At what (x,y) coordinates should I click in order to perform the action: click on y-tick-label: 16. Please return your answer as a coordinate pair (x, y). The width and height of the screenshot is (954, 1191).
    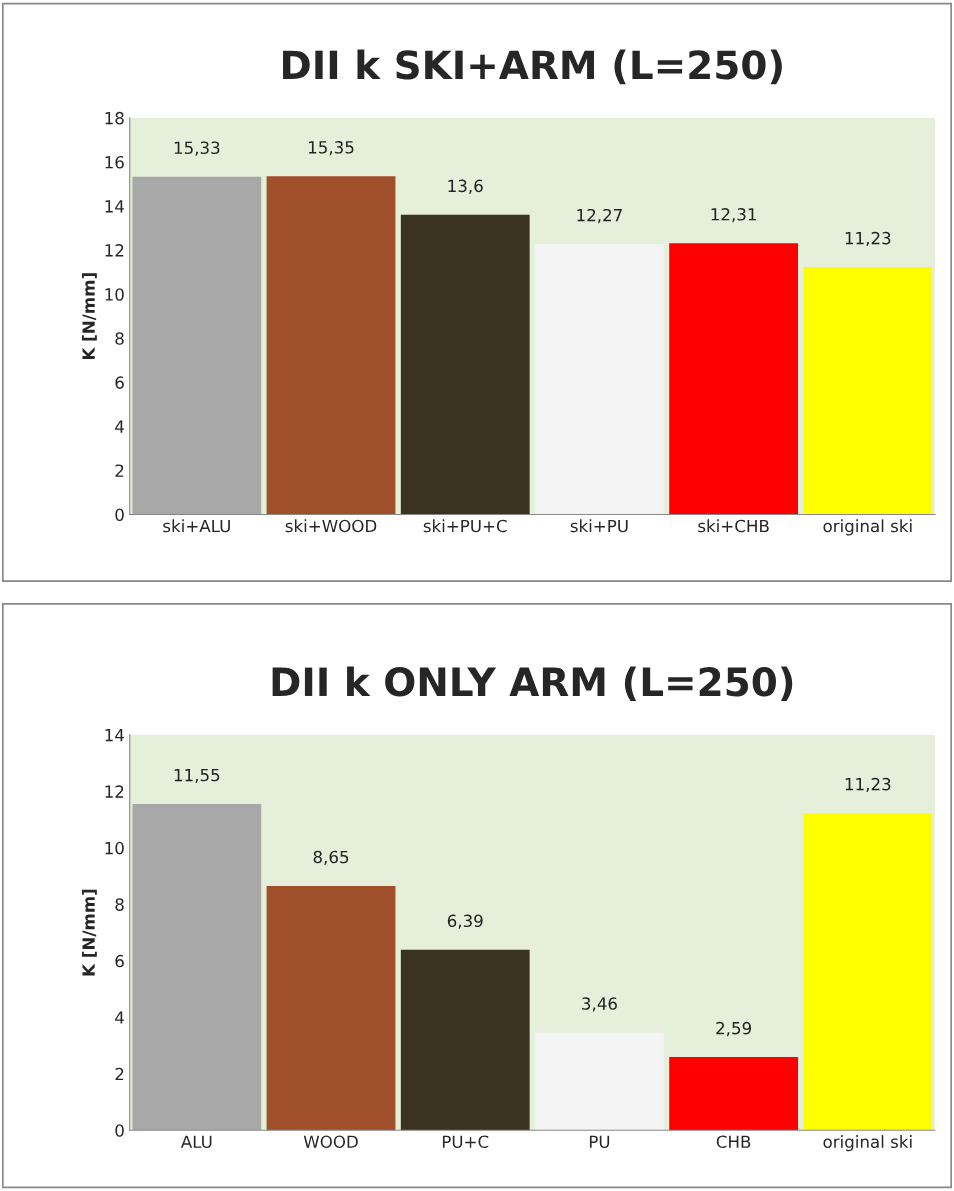
    Looking at the image, I should click on (114, 162).